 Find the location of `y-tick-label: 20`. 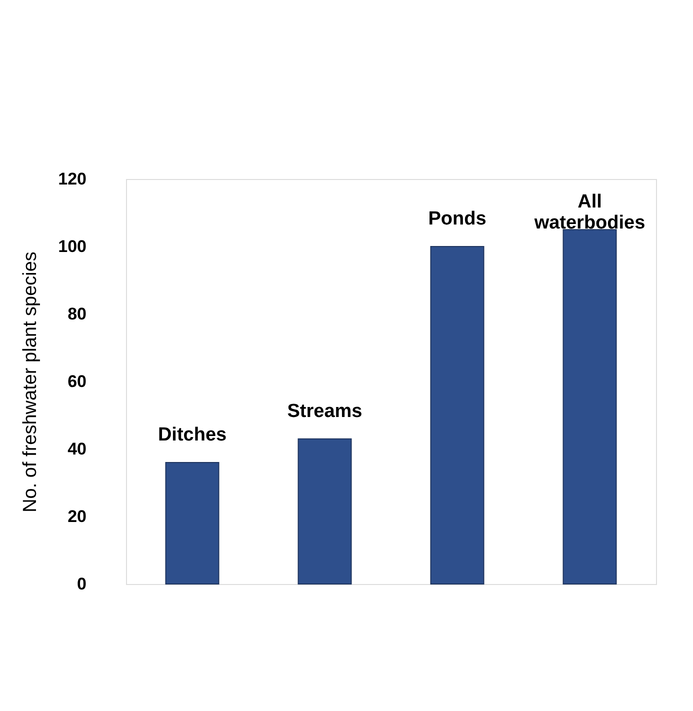

y-tick-label: 20 is located at coordinates (77, 516).